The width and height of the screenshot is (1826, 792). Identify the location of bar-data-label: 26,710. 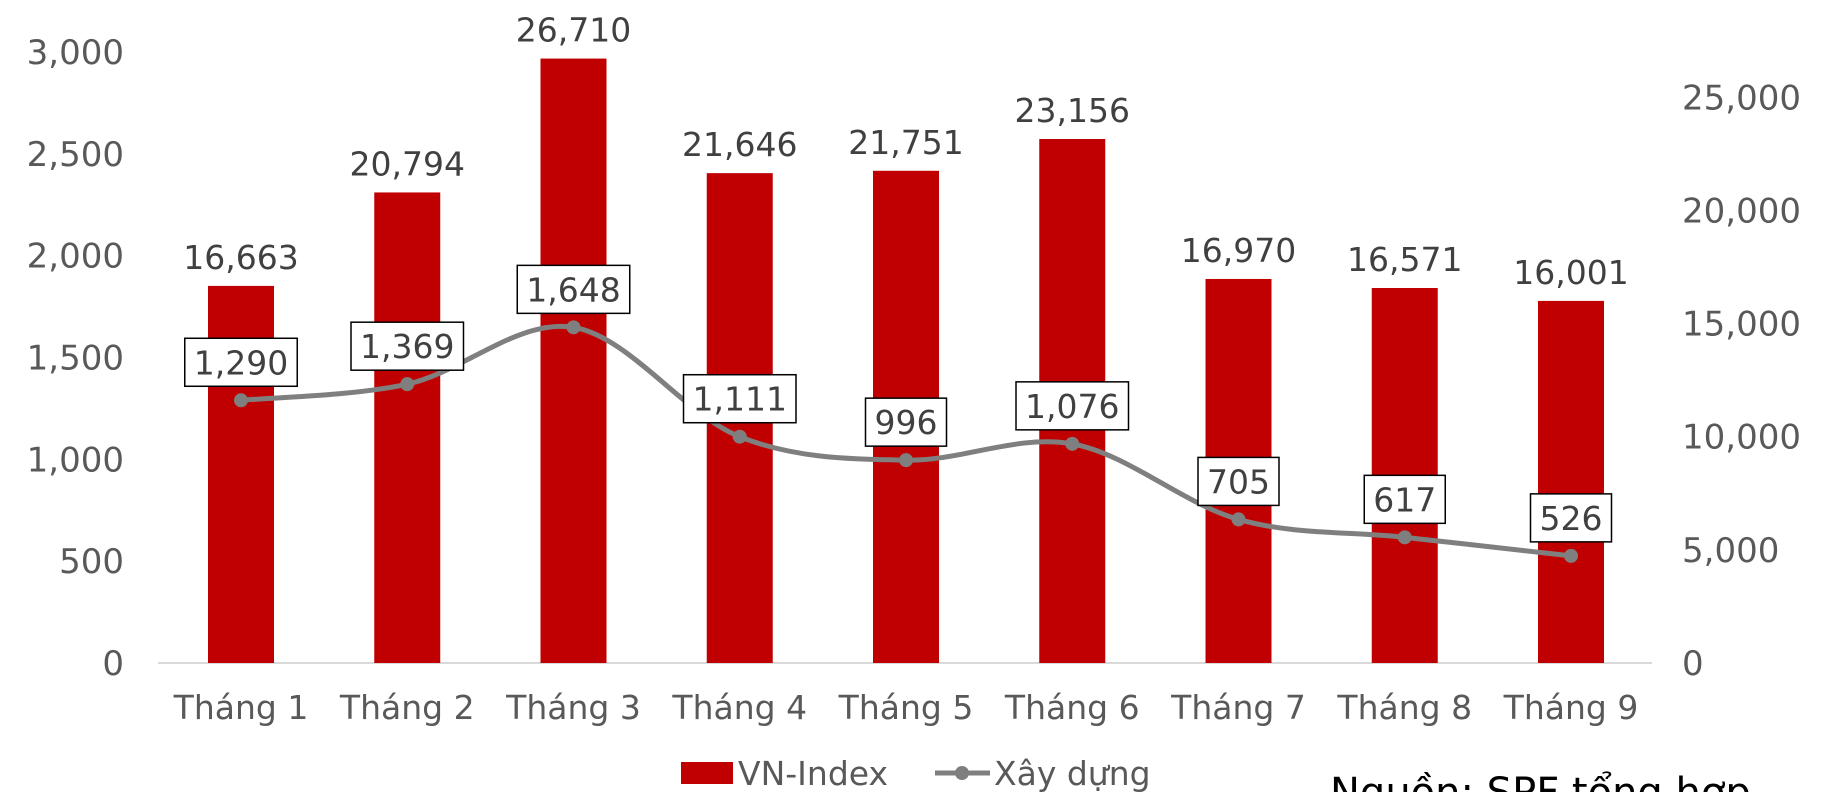
(573, 30).